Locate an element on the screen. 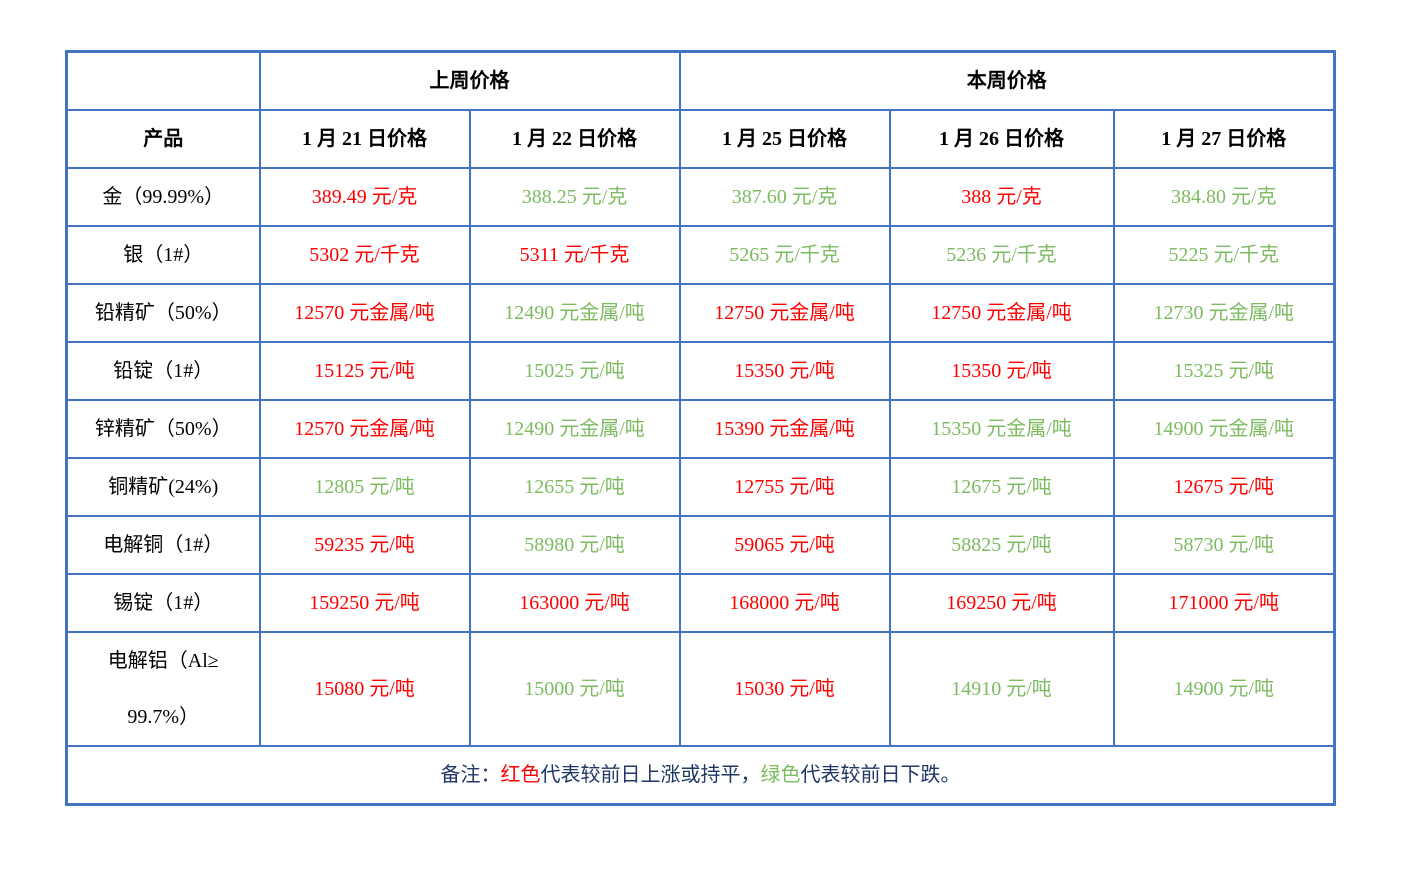 The width and height of the screenshot is (1420, 874). product-cell: 锌精矿（50%） is located at coordinates (163, 429).